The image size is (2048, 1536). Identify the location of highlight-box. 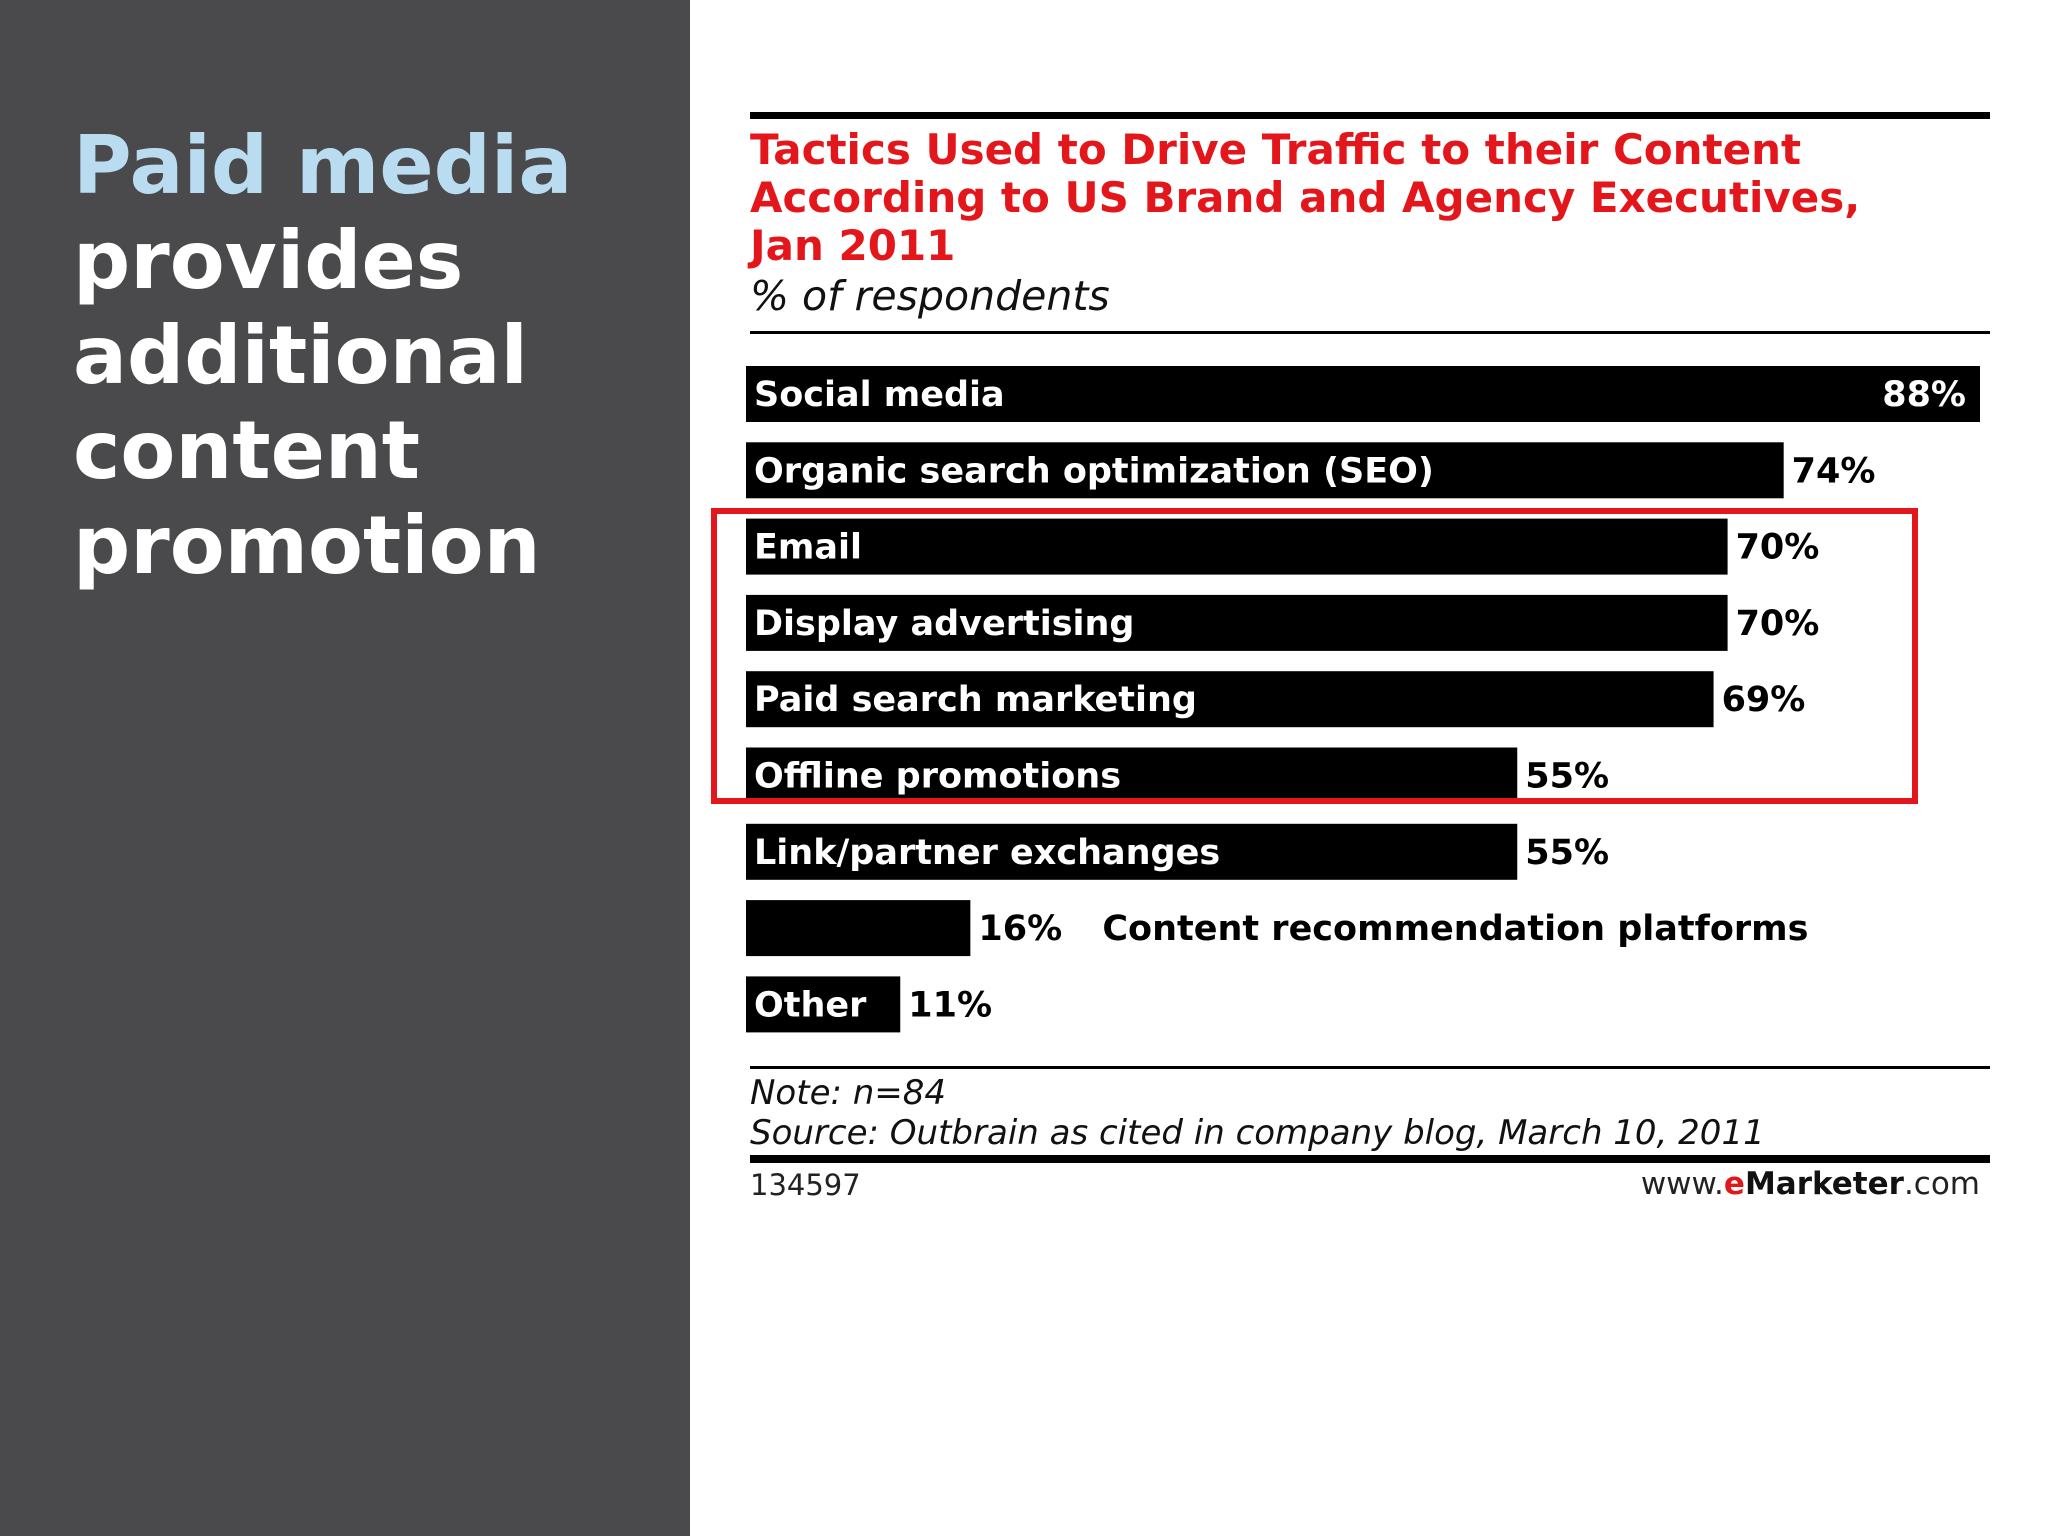
(1314, 656).